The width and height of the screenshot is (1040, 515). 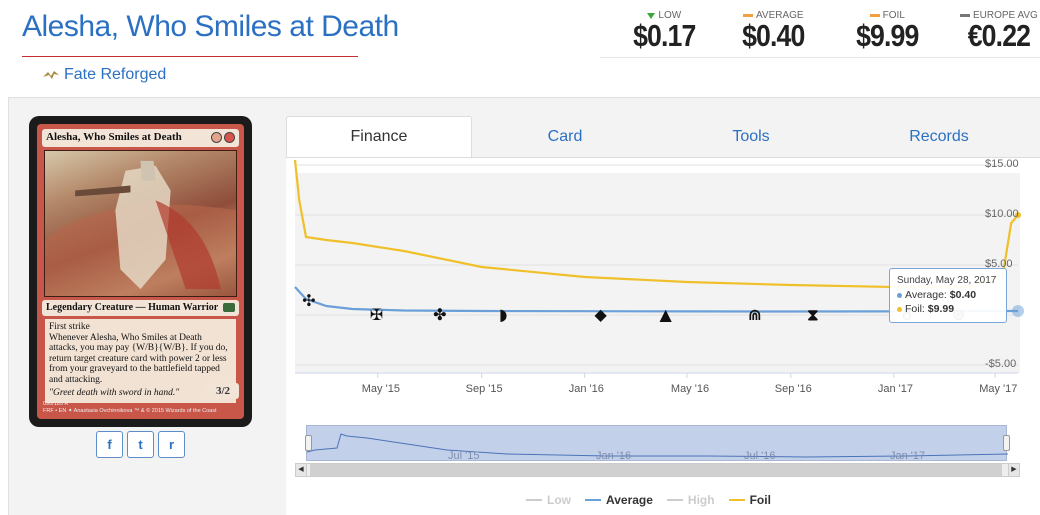 What do you see at coordinates (887, 35) in the screenshot?
I see `price-value: $9.99` at bounding box center [887, 35].